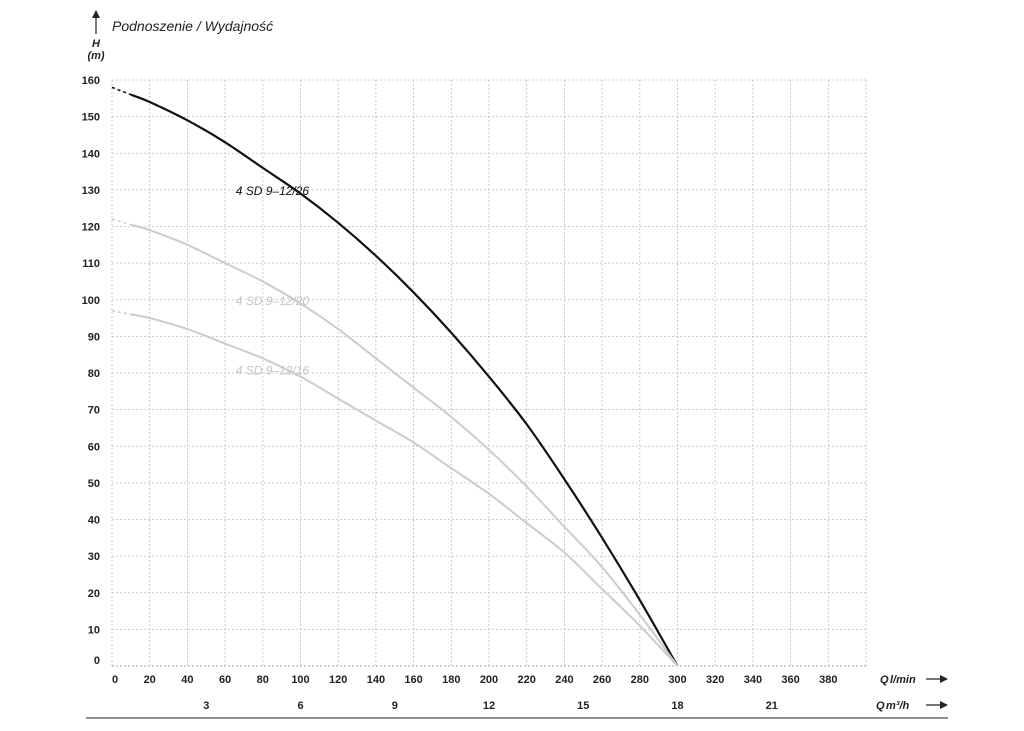 This screenshot has height=731, width=1024. What do you see at coordinates (772, 706) in the screenshot?
I see `secondary-x-tick-label: 21` at bounding box center [772, 706].